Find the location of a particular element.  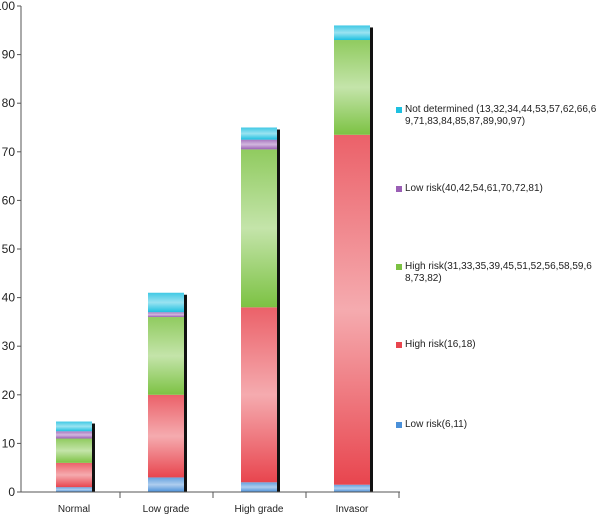

y-tick-label: 70 is located at coordinates (9, 152).